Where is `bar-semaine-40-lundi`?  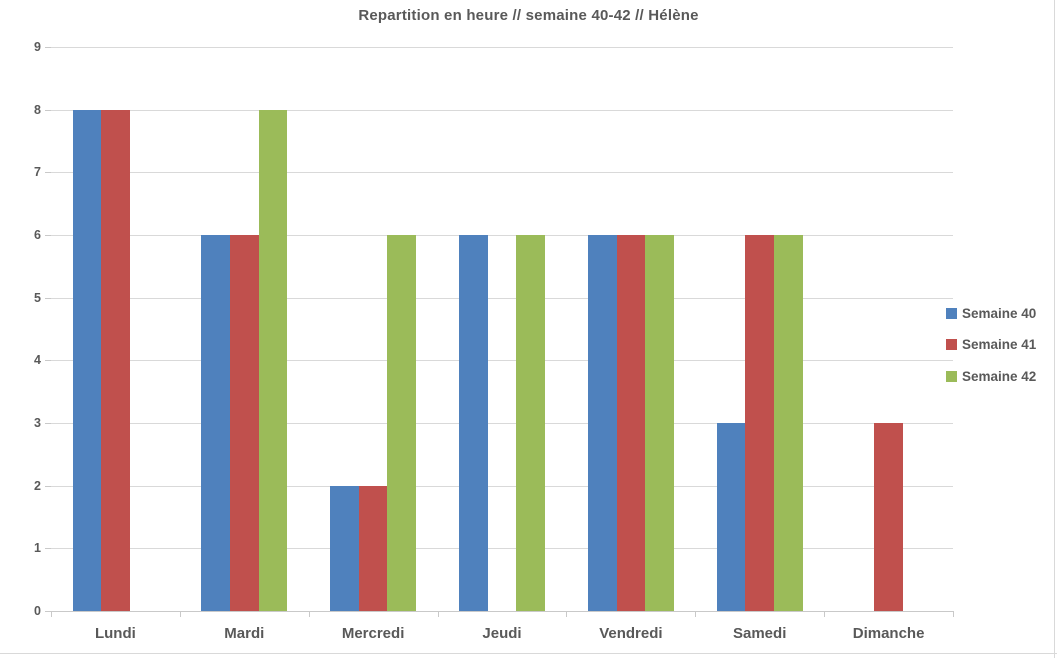
bar-semaine-40-lundi is located at coordinates (87, 360).